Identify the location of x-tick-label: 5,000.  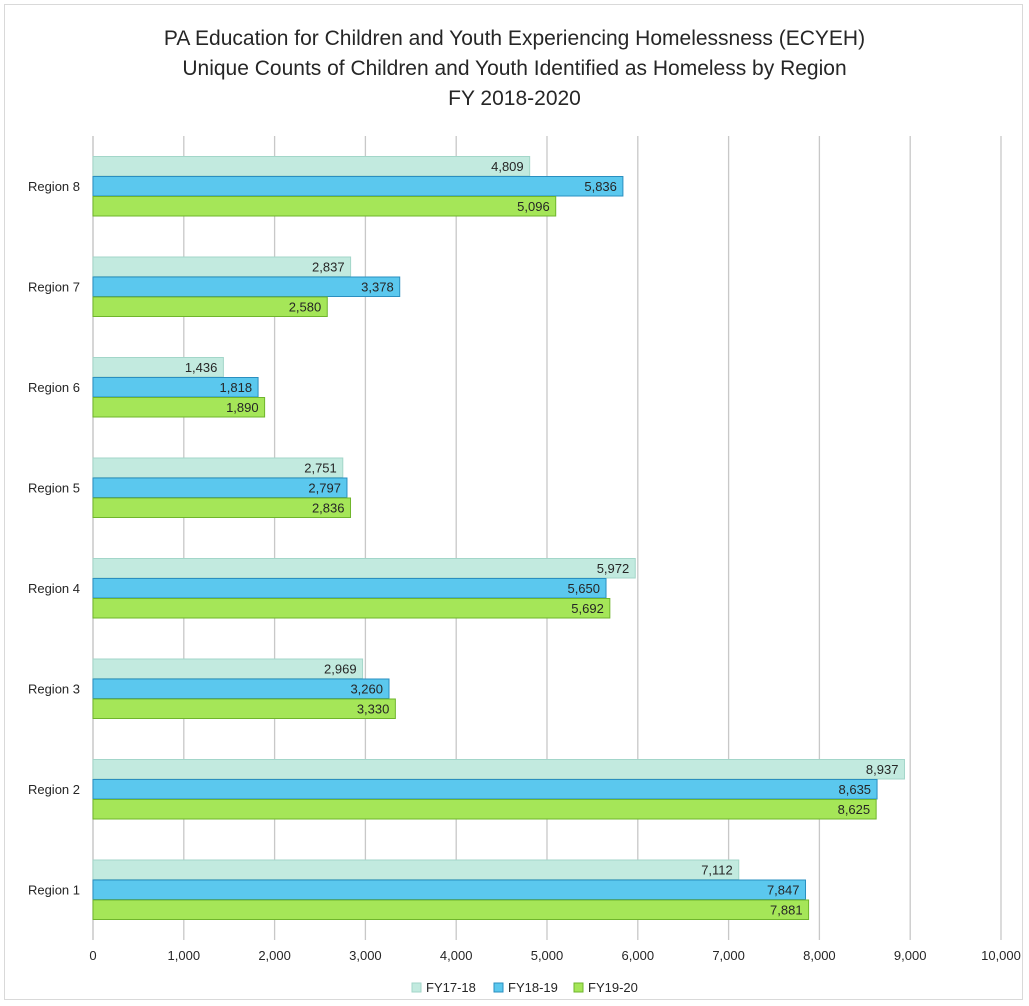
(547, 955).